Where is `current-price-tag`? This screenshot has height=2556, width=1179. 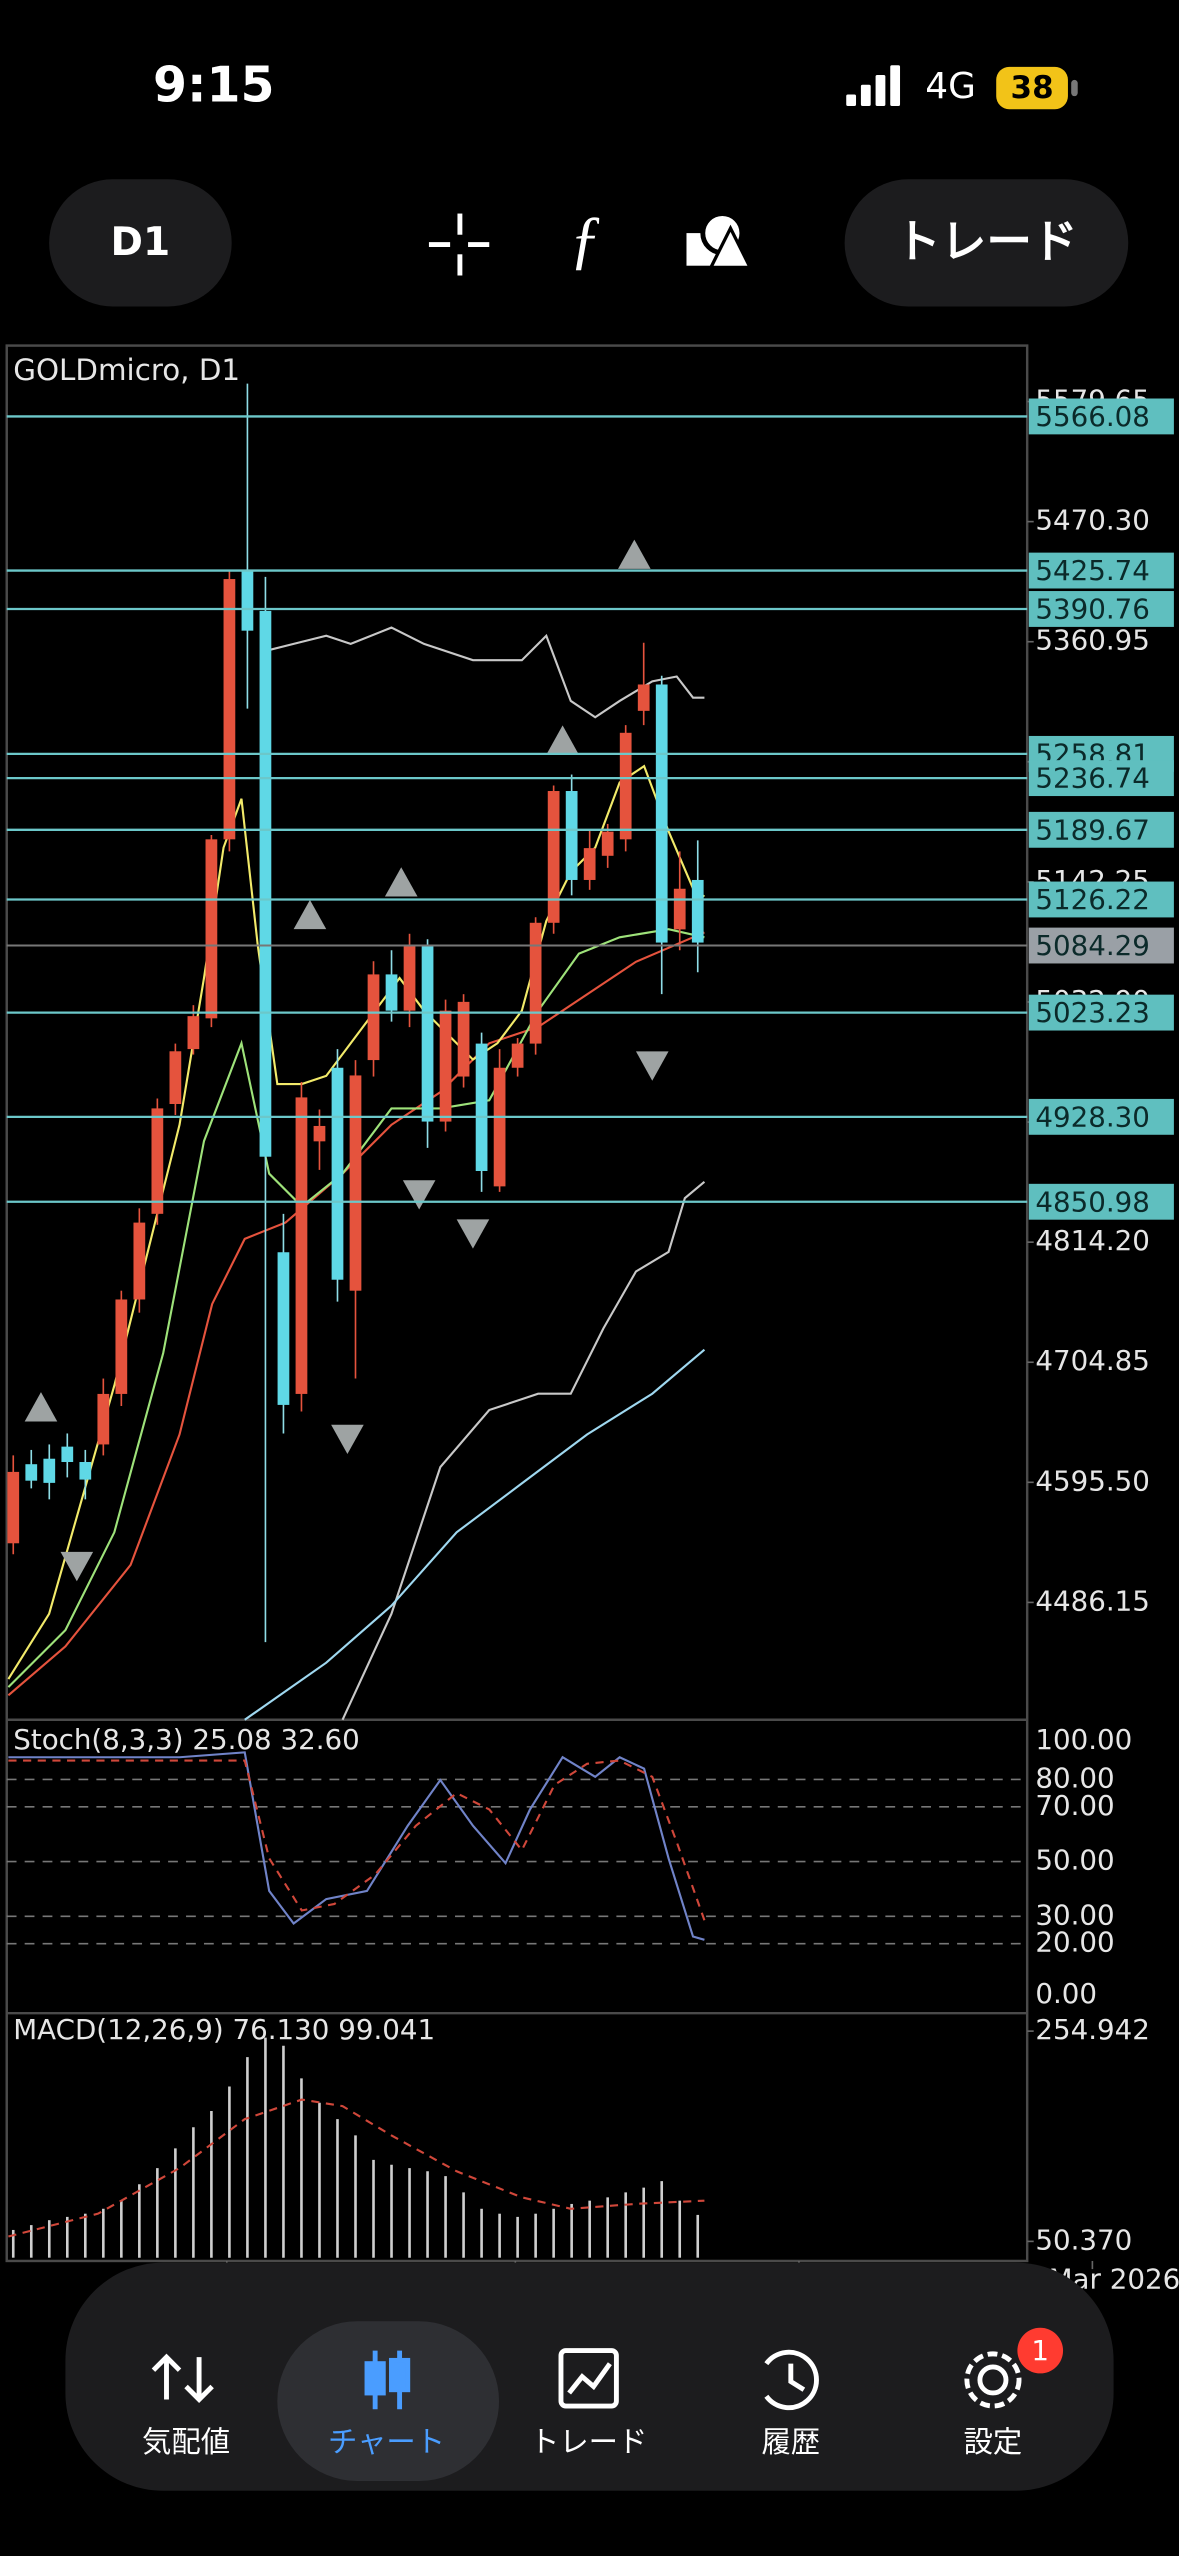
current-price-tag is located at coordinates (1101, 945).